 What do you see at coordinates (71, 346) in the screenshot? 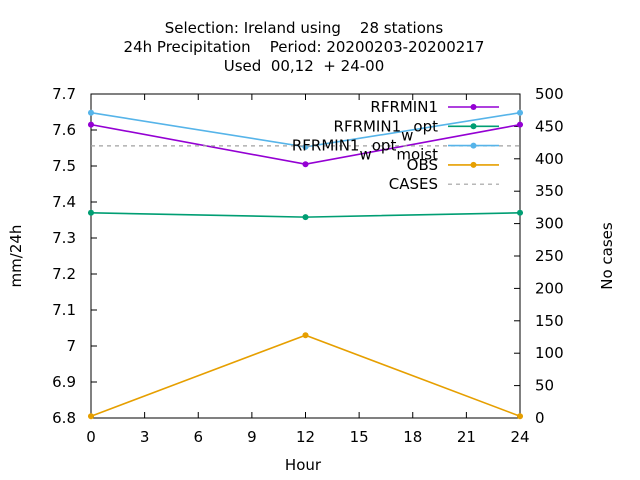
I see `y-tick-label: 7` at bounding box center [71, 346].